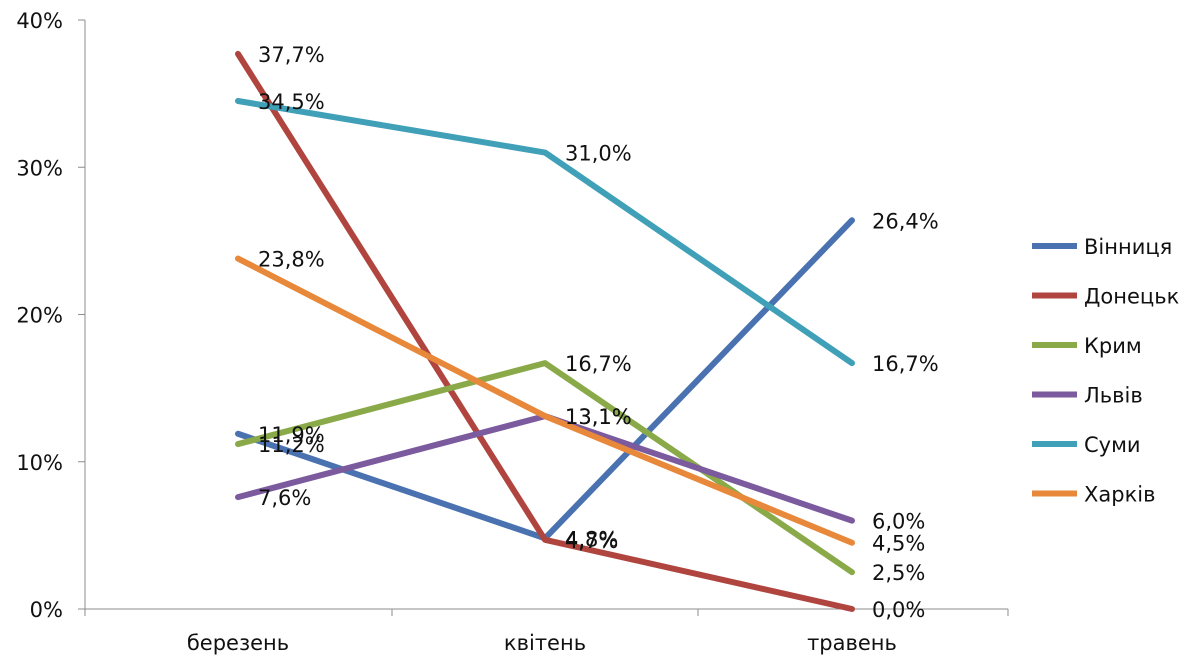 The image size is (1198, 658). Describe the element at coordinates (1113, 346) in the screenshot. I see `legend-label: Крим` at that location.